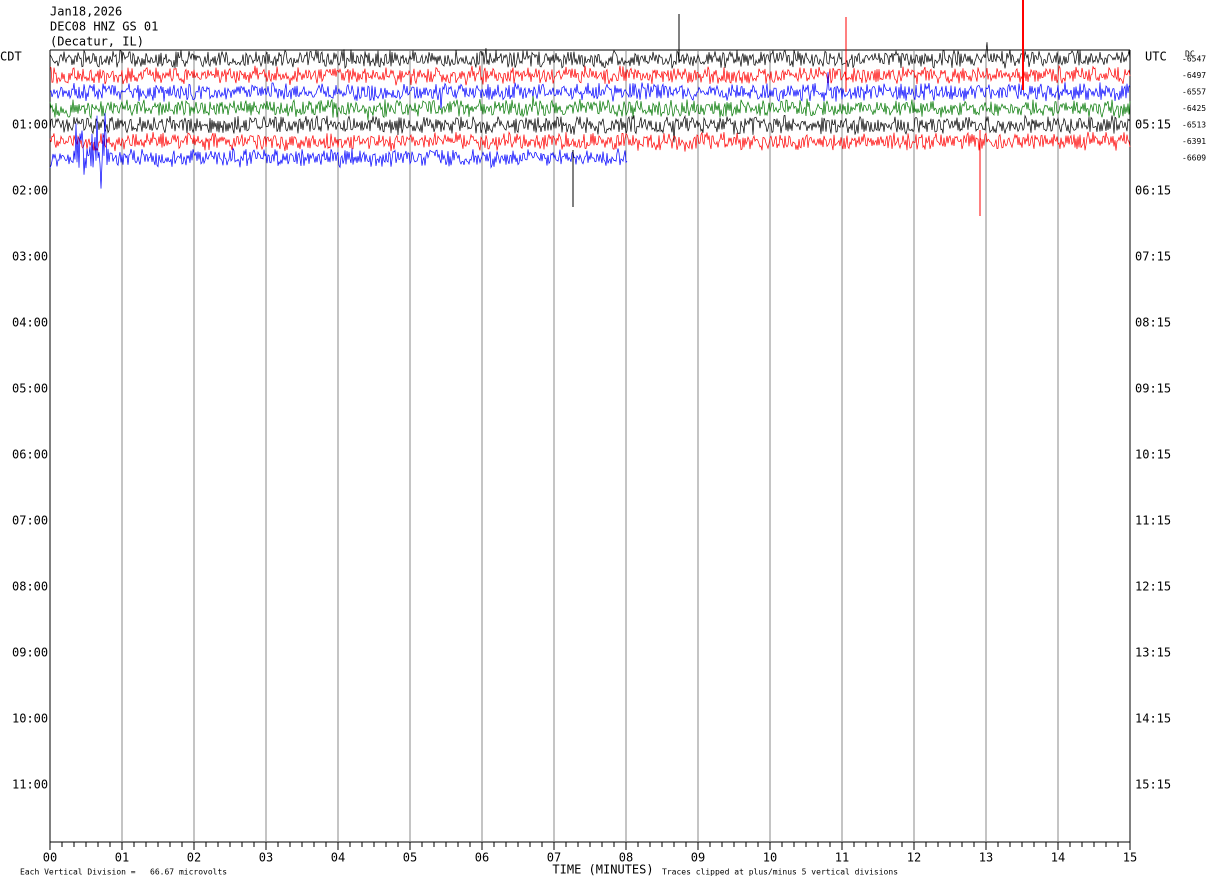 This screenshot has height=886, width=1210. Describe the element at coordinates (1153, 125) in the screenshot. I see `right-hour-label: 05:15` at that location.